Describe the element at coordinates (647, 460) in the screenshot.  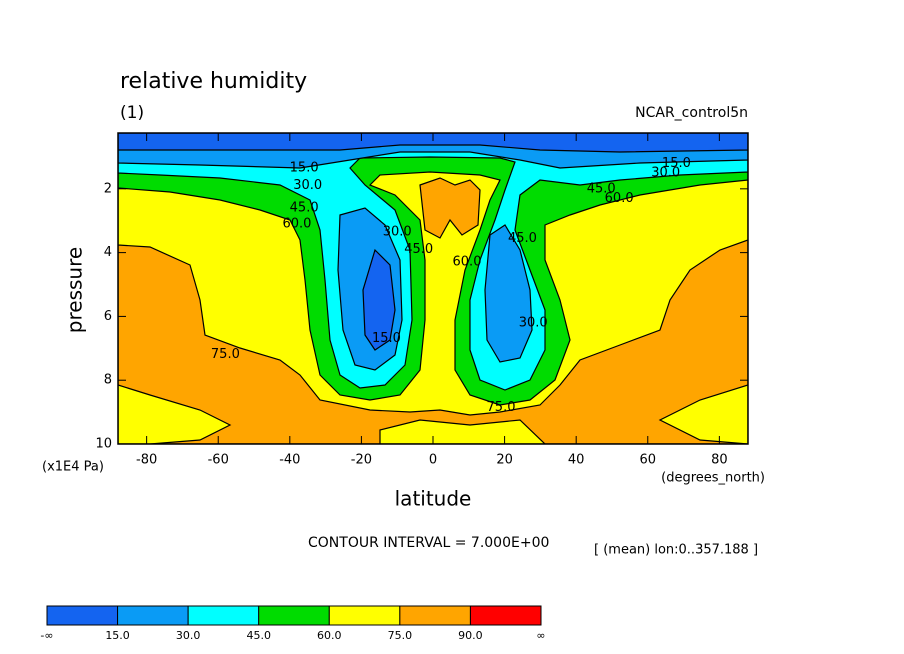
I see `x-tick-label: 60` at that location.